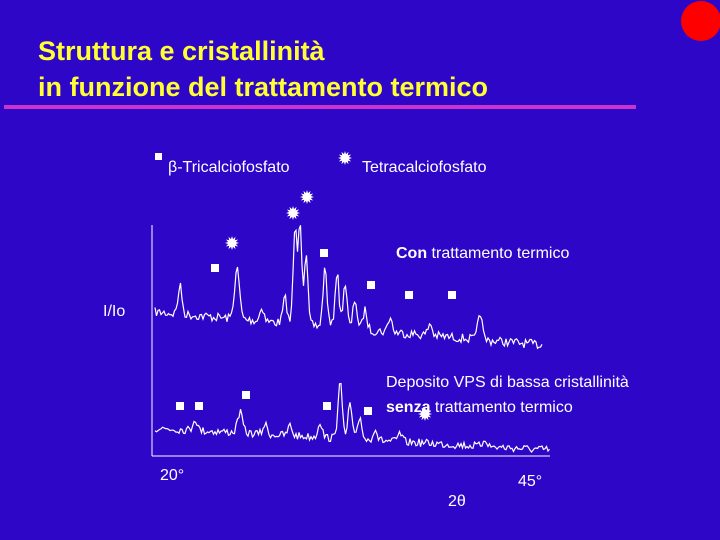  I want to click on red-dot, so click(700, 21).